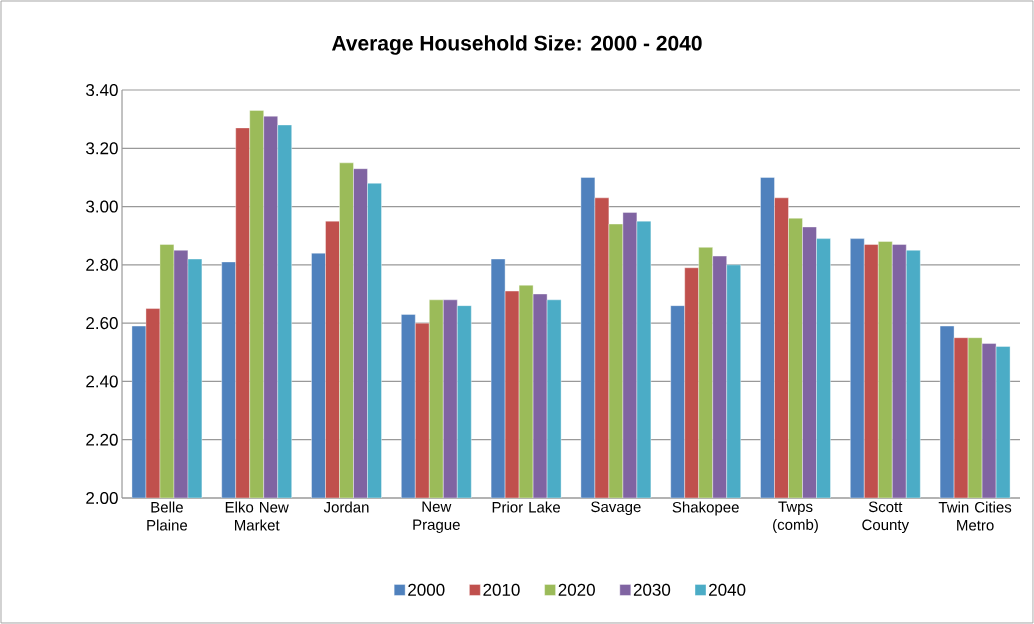  I want to click on x-tick-label: Belle Plaine, so click(167, 516).